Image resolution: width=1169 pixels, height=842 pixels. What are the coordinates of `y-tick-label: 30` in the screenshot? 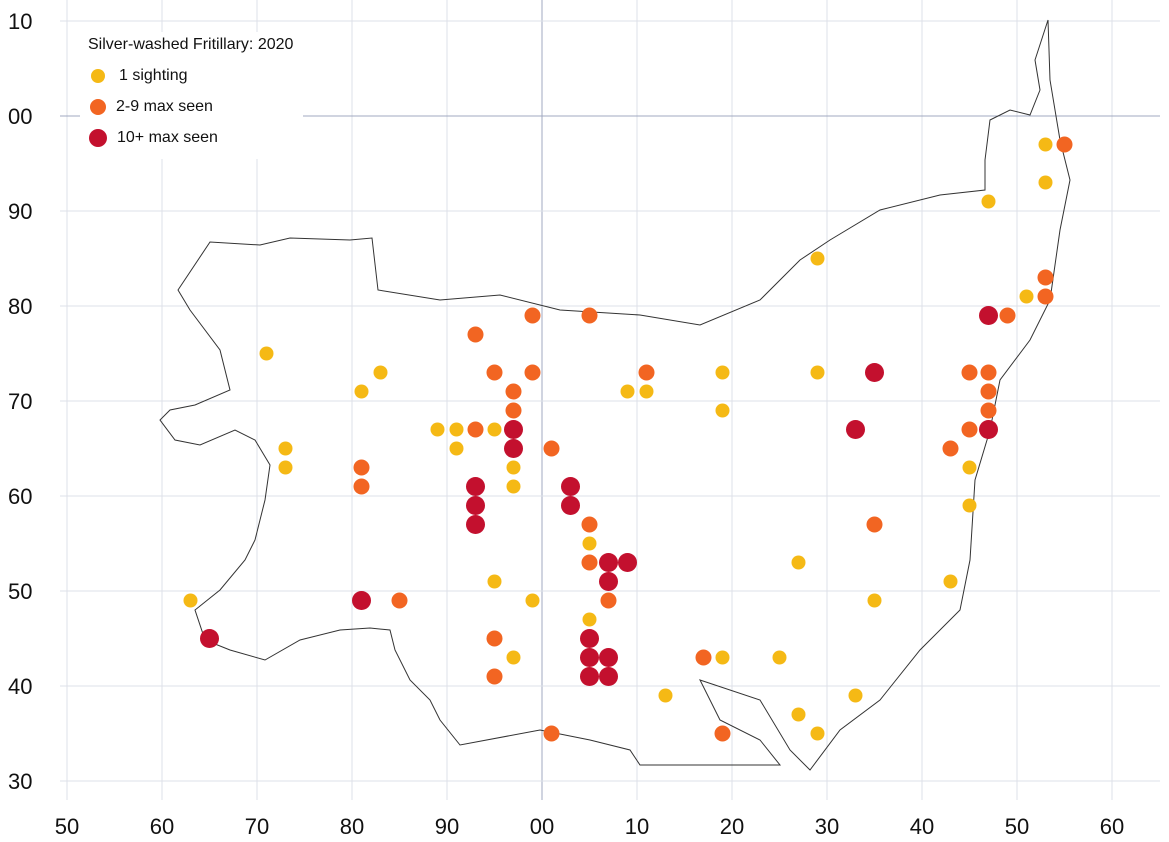 It's located at (20, 781).